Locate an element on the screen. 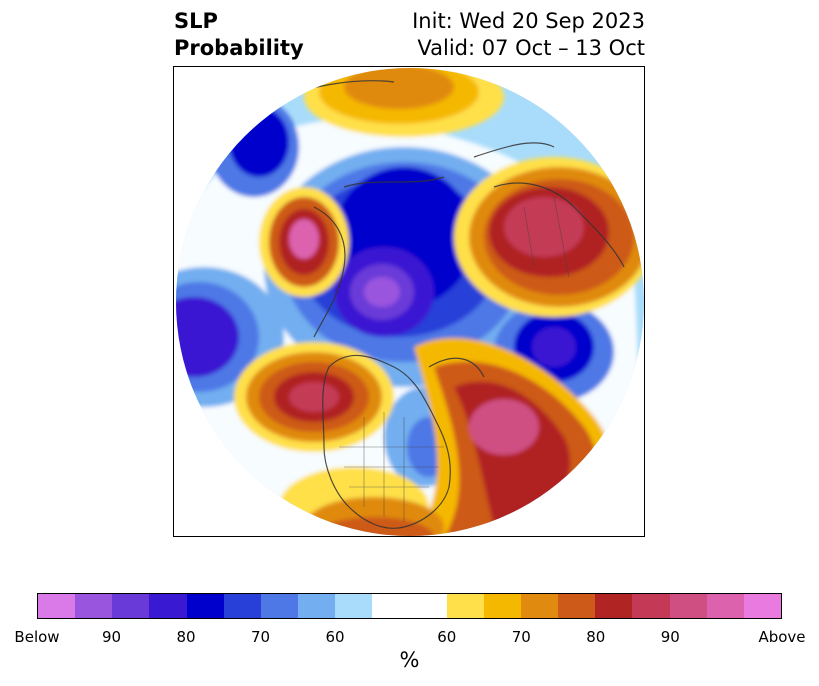  chart-title-left: SLP Probability is located at coordinates (239, 35).